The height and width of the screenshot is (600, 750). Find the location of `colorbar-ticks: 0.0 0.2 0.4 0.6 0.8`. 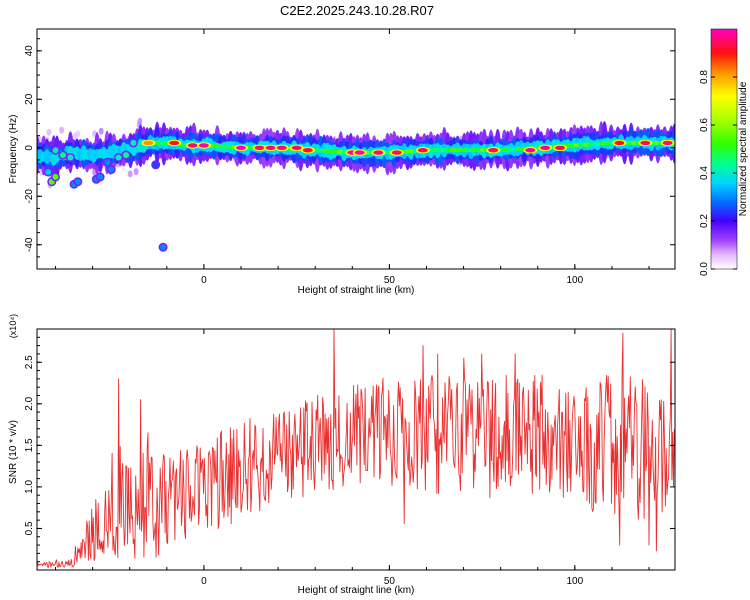

colorbar-ticks: 0.0 0.2 0.4 0.6 0.8 is located at coordinates (718, 173).